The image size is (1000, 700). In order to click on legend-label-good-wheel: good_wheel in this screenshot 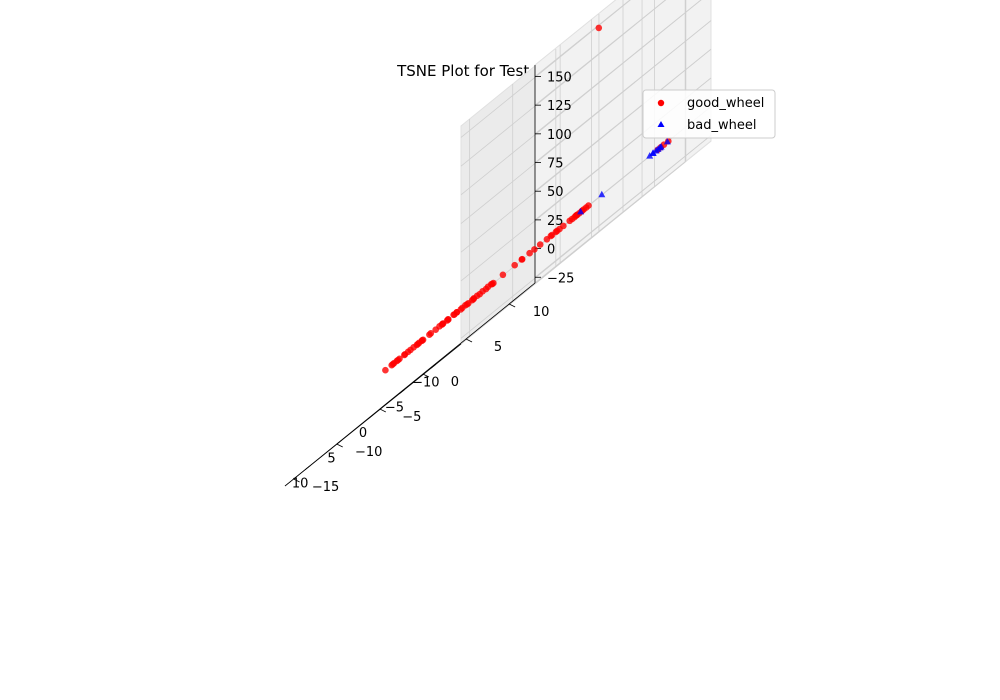, I will do `click(725, 103)`.